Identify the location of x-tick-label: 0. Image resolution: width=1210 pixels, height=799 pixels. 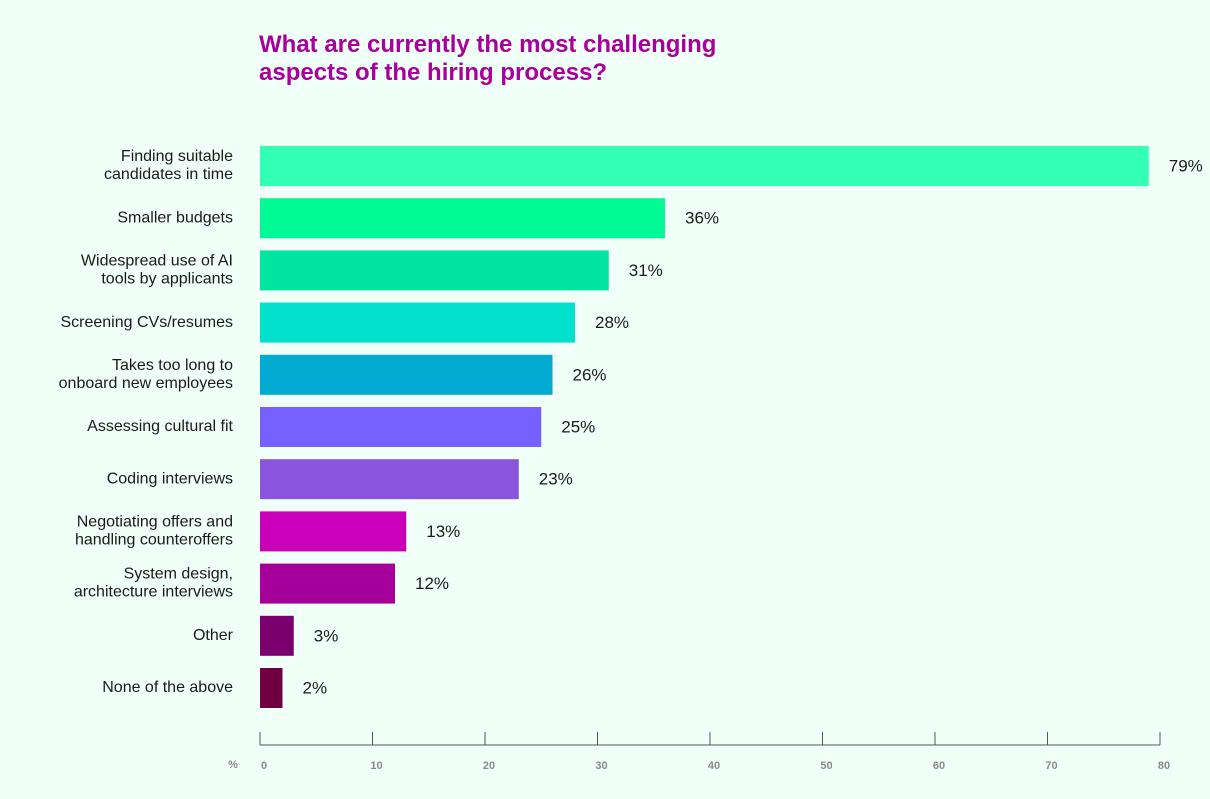
(264, 766).